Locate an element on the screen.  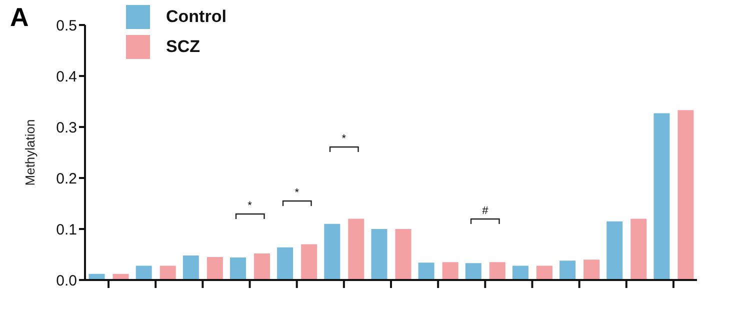
legend-label: SCZ is located at coordinates (183, 47).